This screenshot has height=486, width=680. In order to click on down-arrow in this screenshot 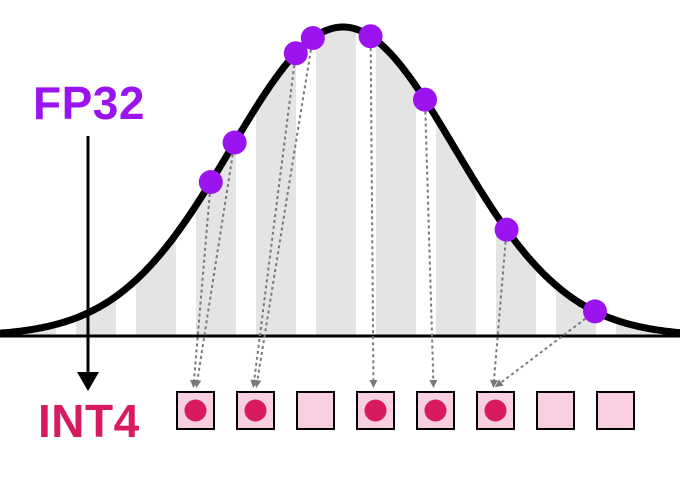, I will do `click(88, 263)`.